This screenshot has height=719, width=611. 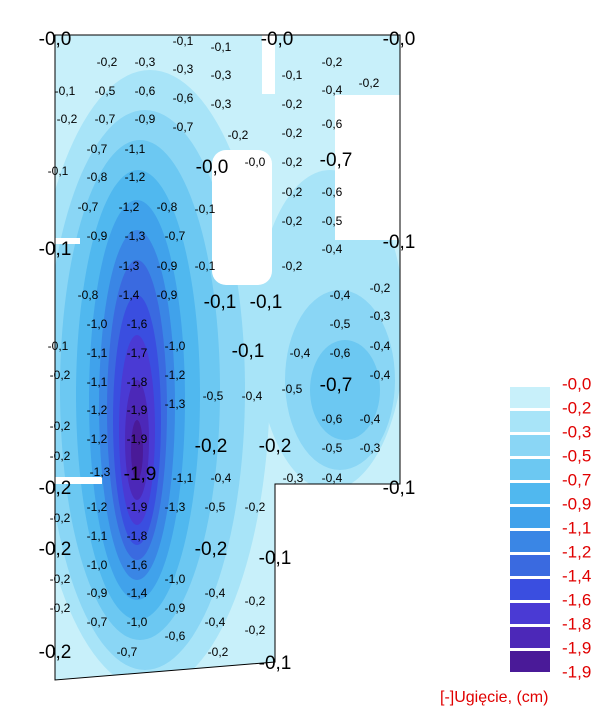 I want to click on contour-label: -1,4, so click(x=137, y=593).